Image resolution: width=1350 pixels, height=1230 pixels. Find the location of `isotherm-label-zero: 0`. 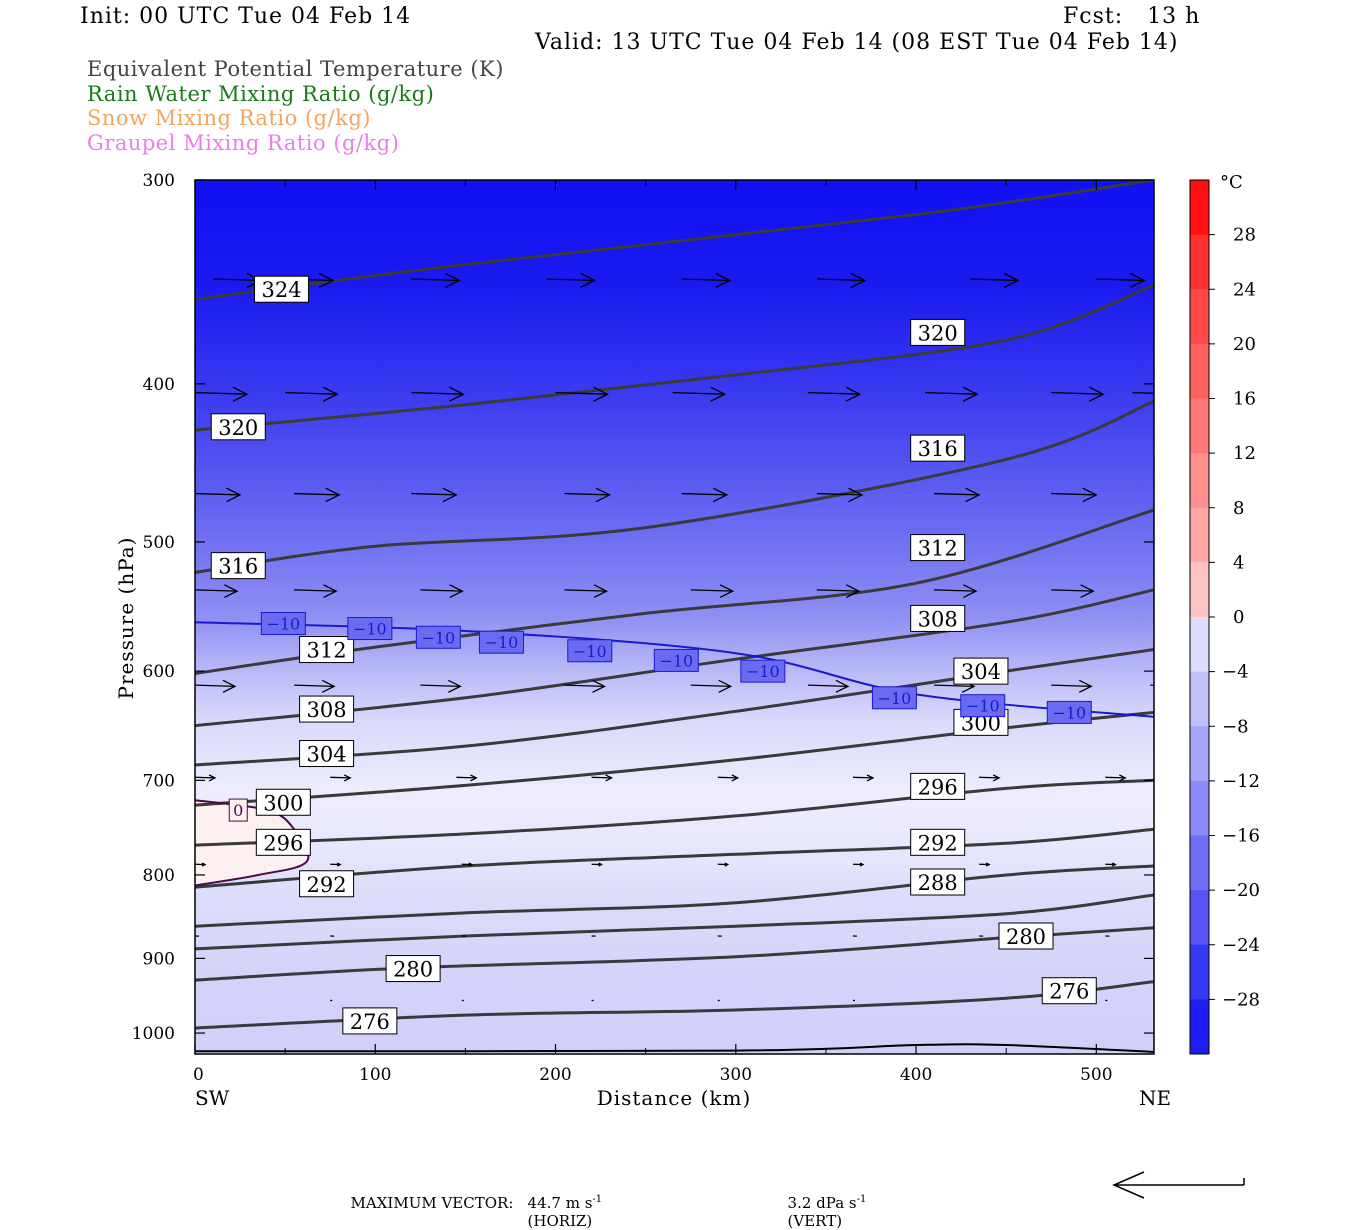

isotherm-label-zero: 0 is located at coordinates (238, 810).